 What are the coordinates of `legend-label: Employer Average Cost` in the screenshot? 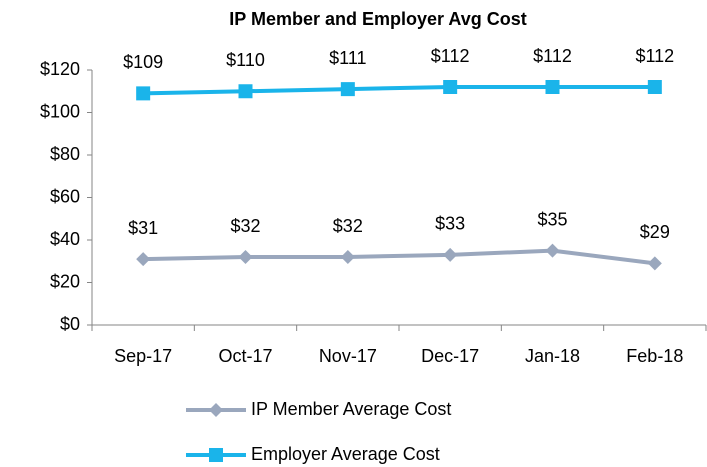 It's located at (345, 454).